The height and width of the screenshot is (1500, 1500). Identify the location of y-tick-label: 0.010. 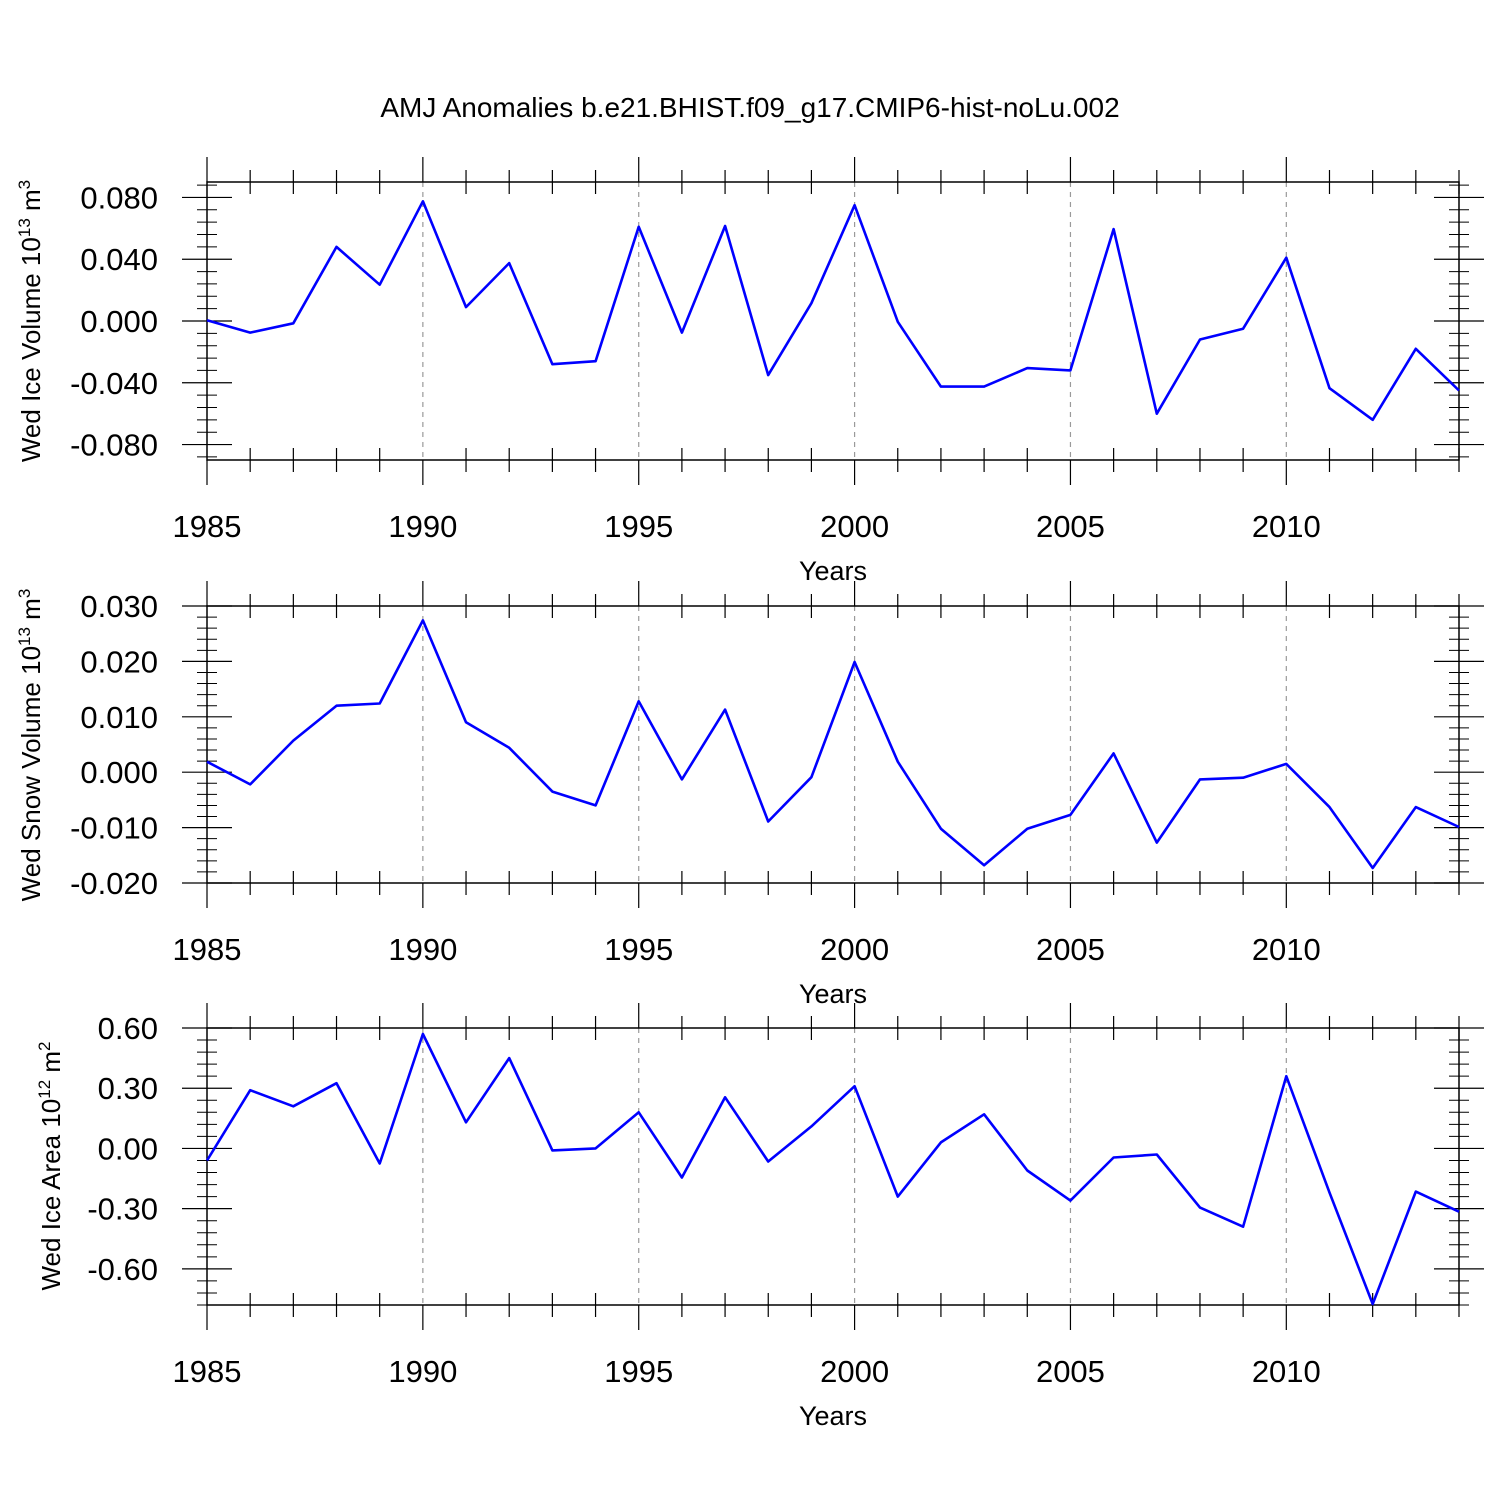
(119, 717).